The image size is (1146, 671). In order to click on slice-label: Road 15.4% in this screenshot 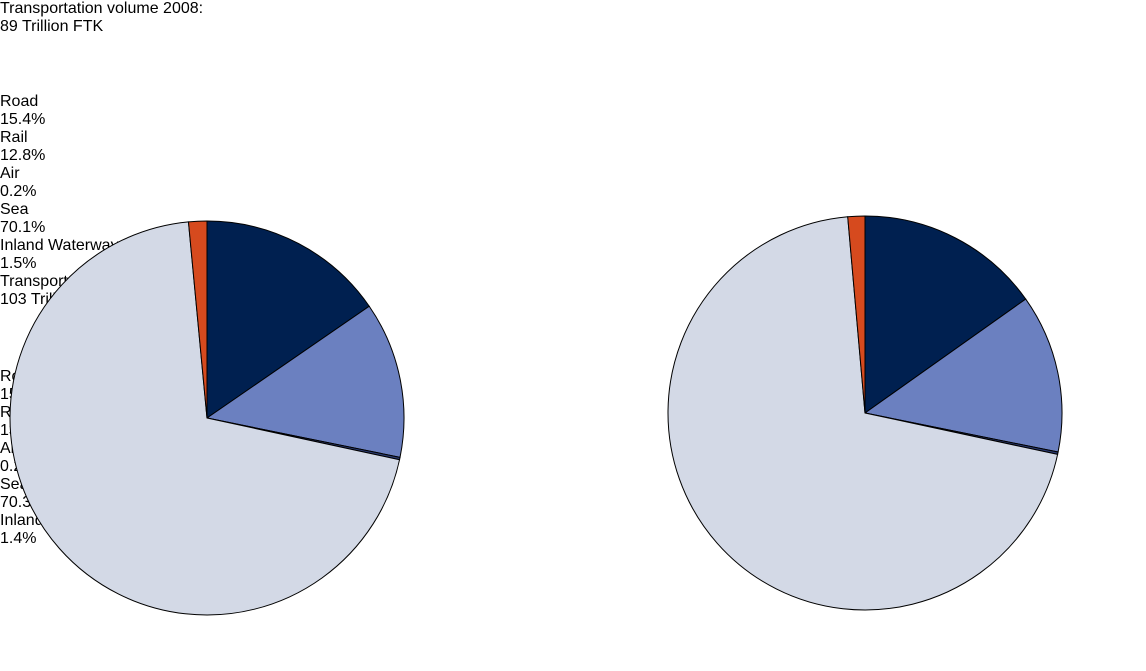, I will do `click(573, 111)`.